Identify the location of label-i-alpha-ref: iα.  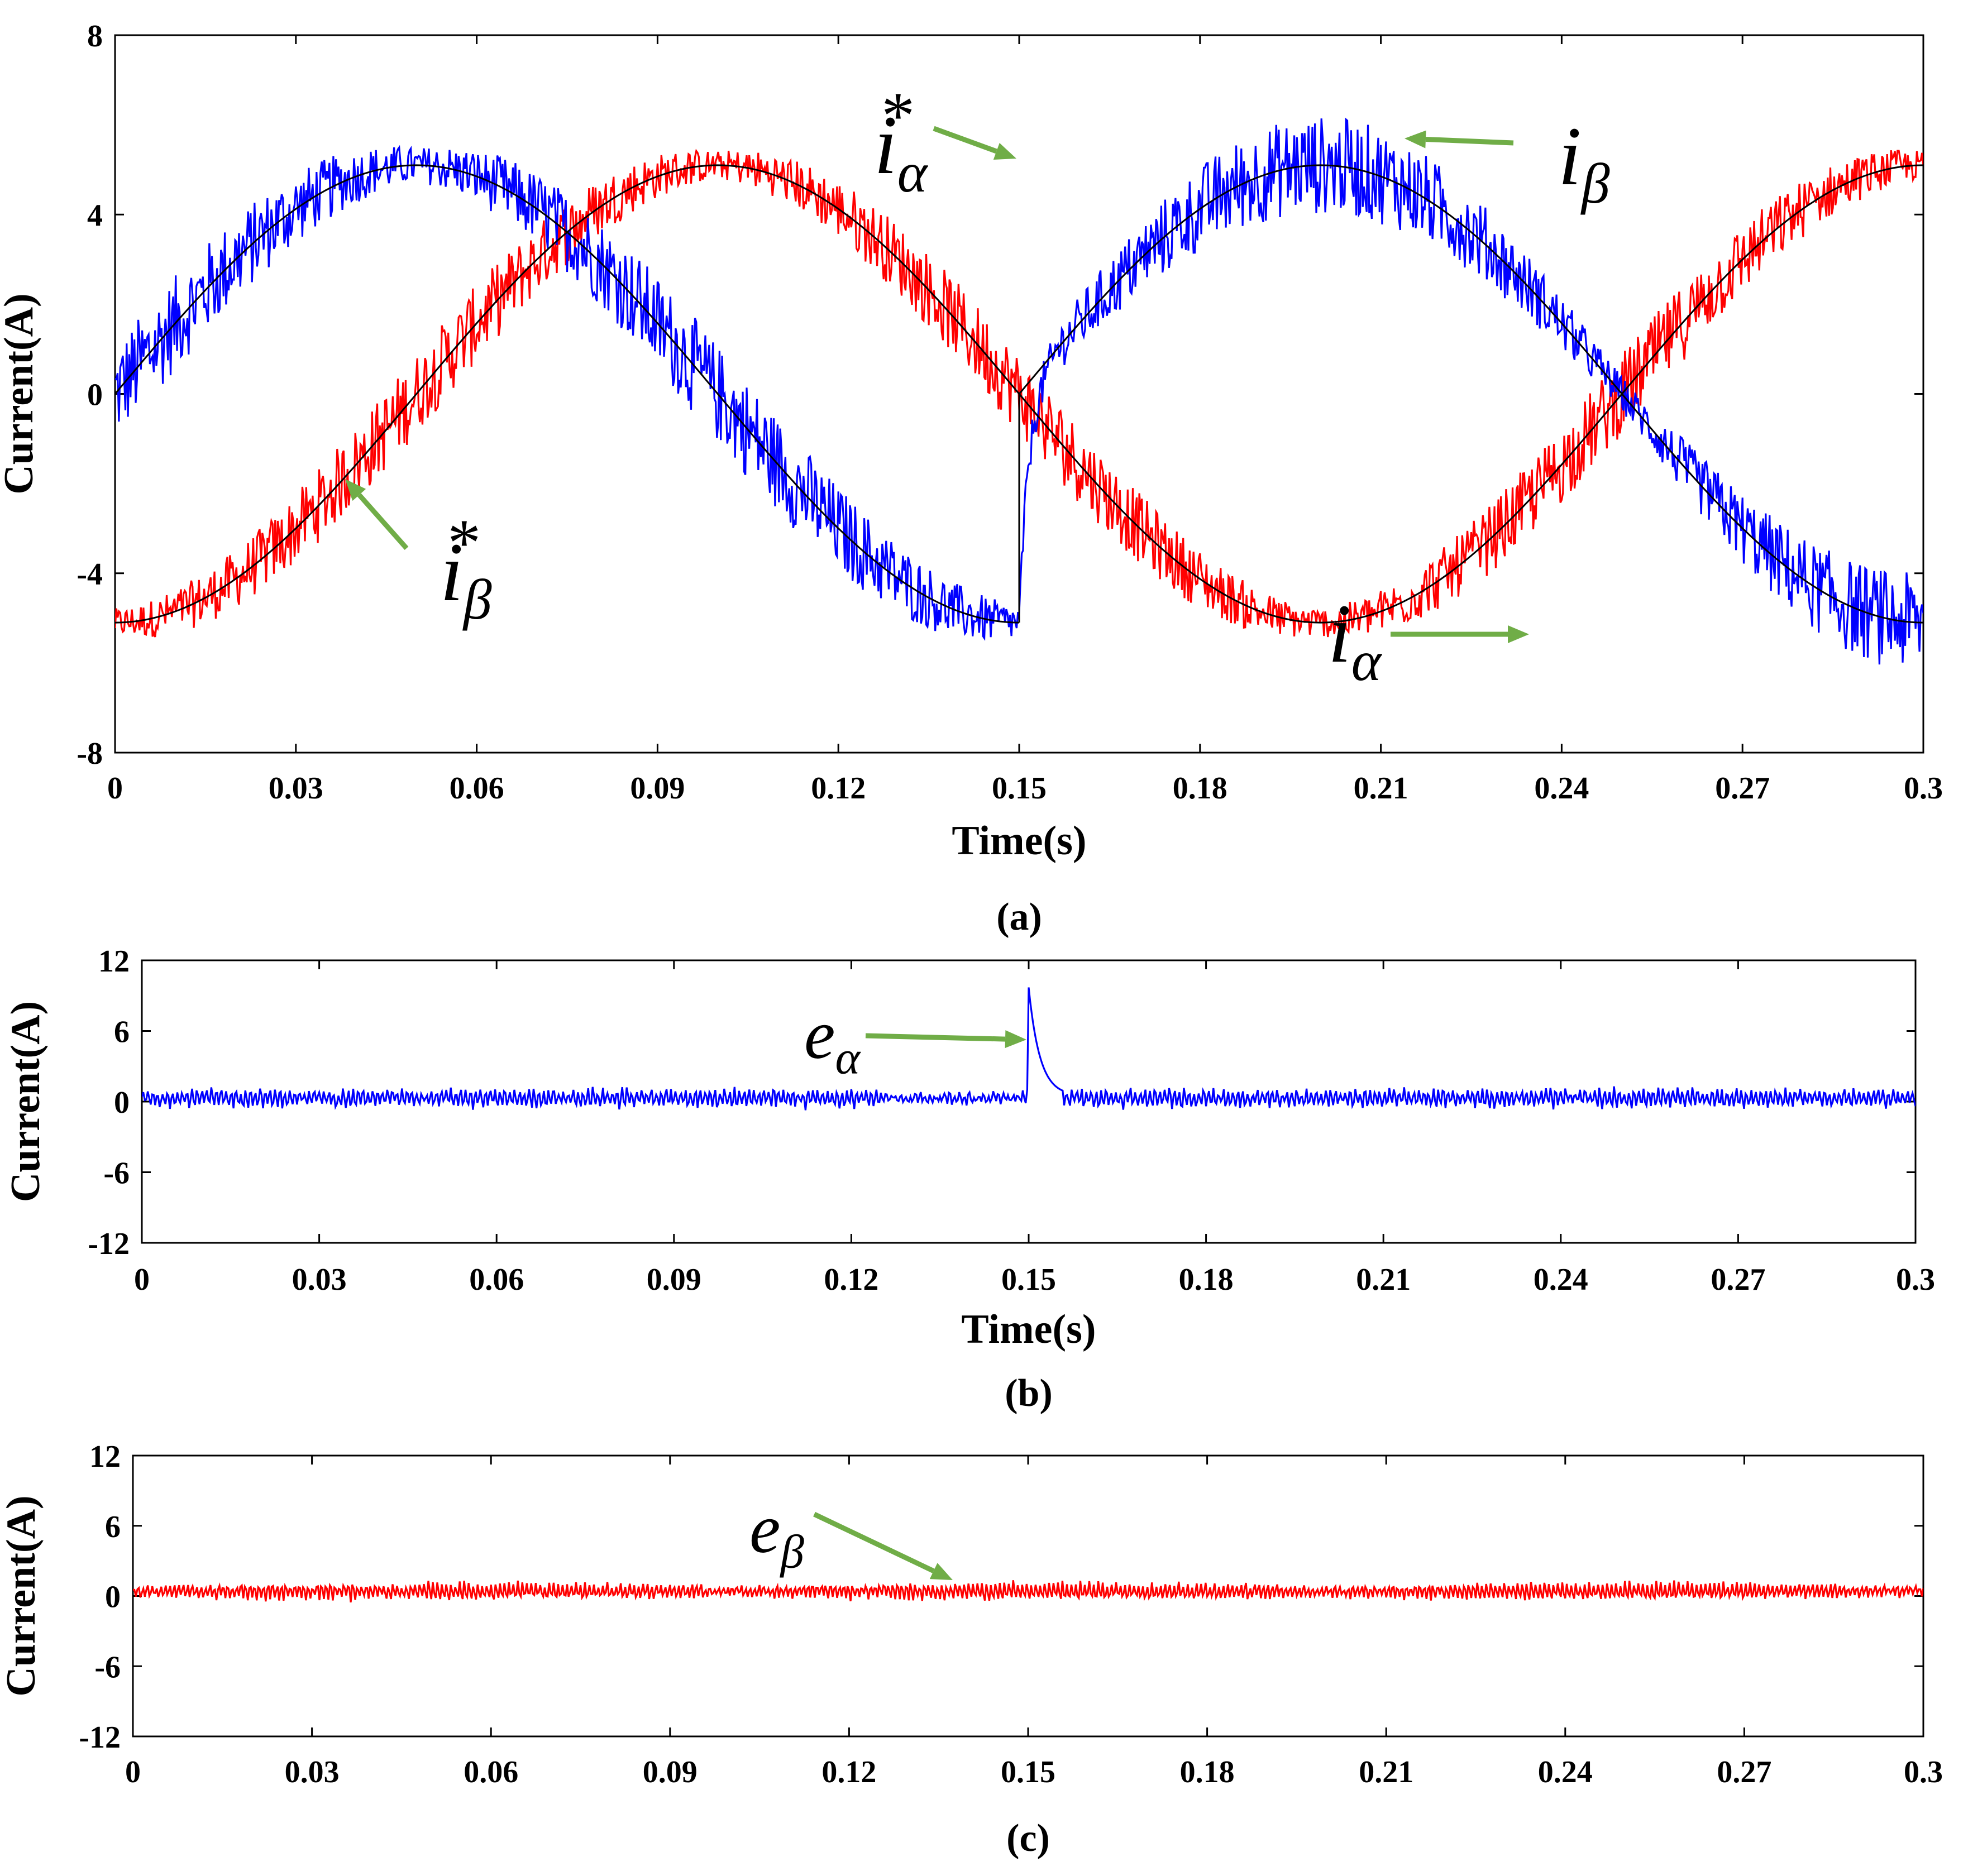
(901, 151).